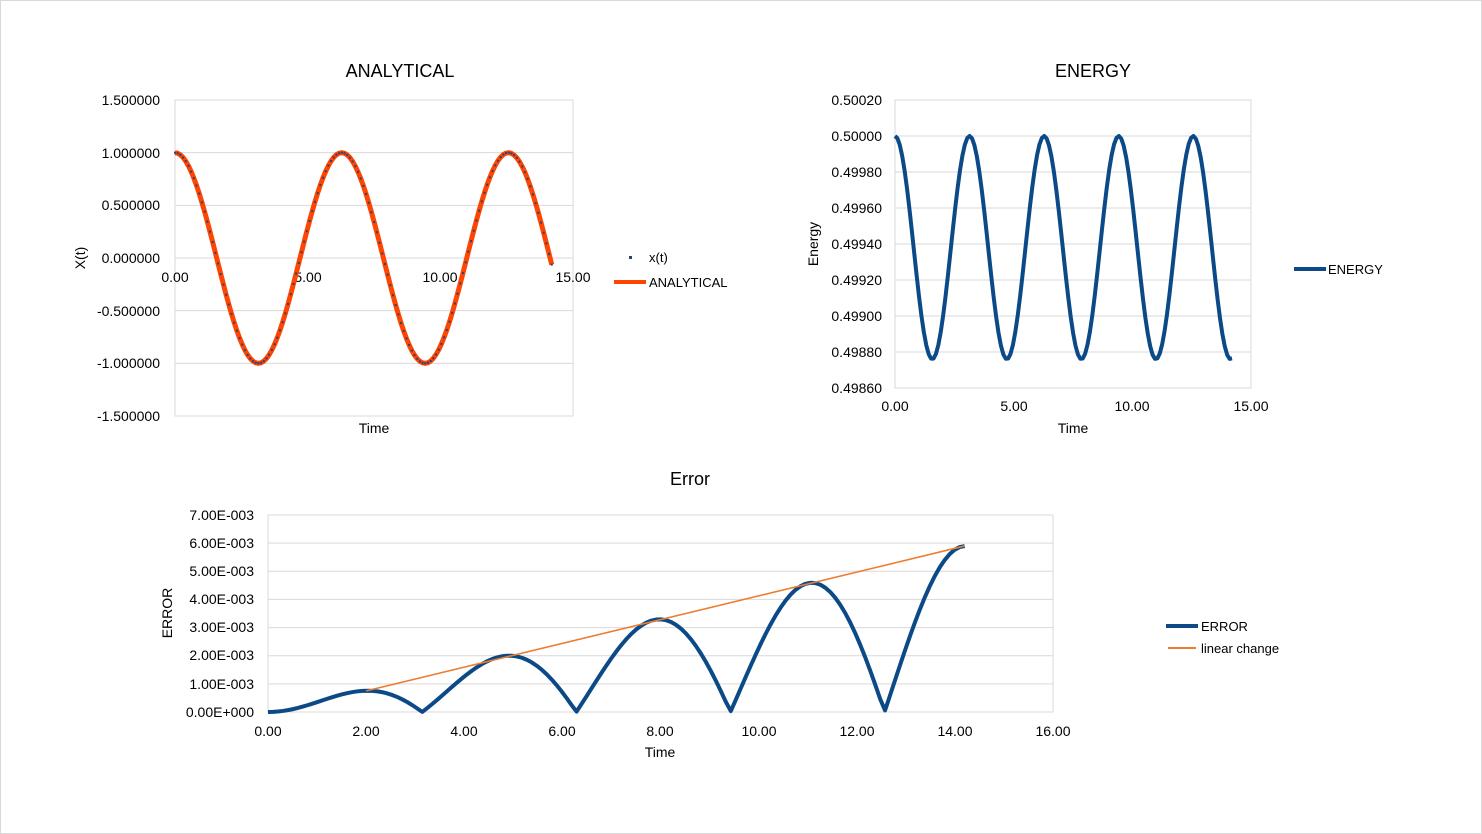 The width and height of the screenshot is (1482, 834). Describe the element at coordinates (856, 100) in the screenshot. I see `y-tick-label: 0.50020` at that location.